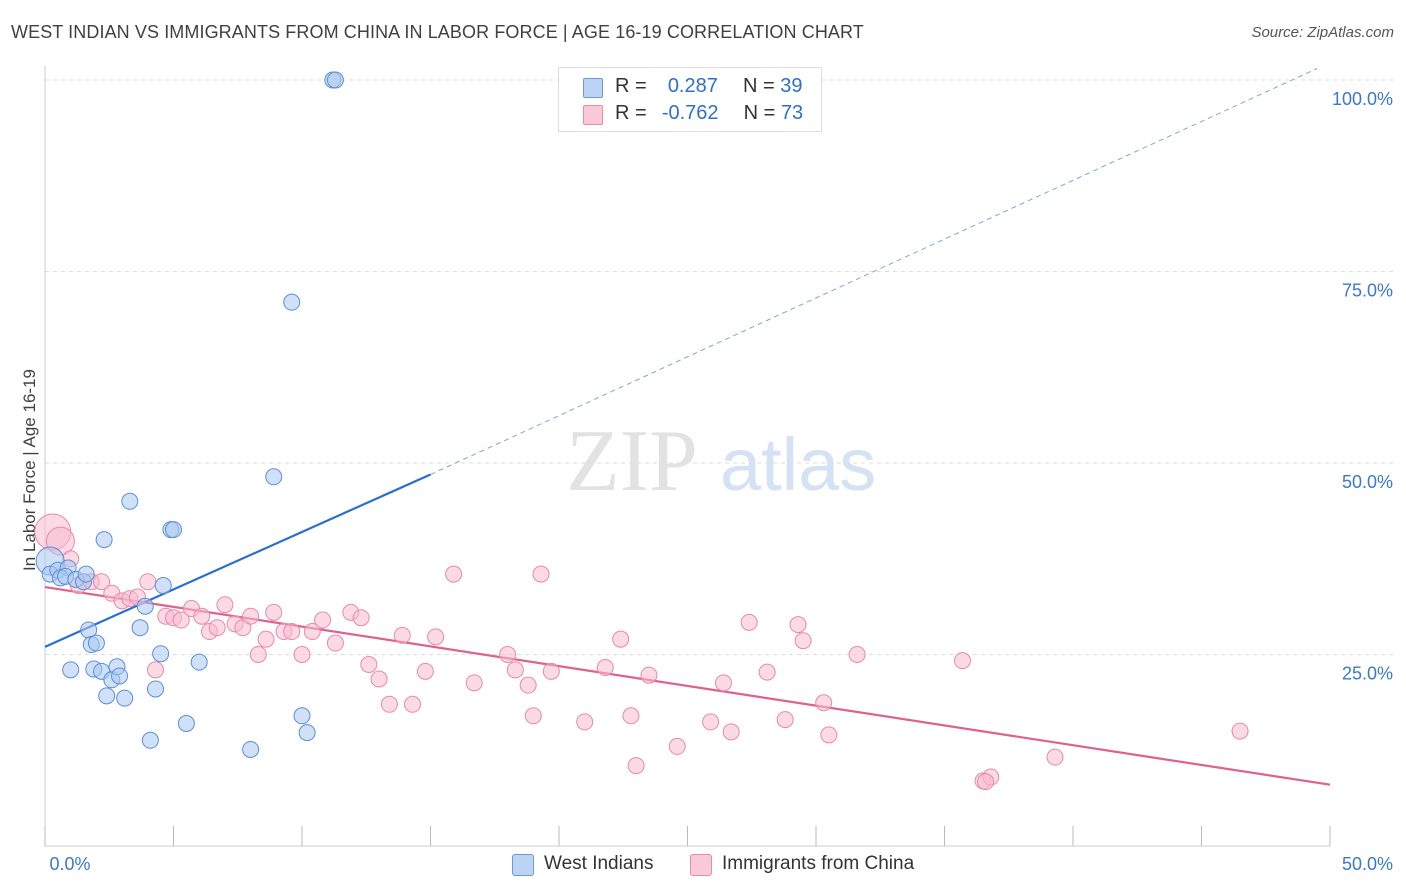 The height and width of the screenshot is (892, 1406). I want to click on series-swatch-blue, so click(523, 865).